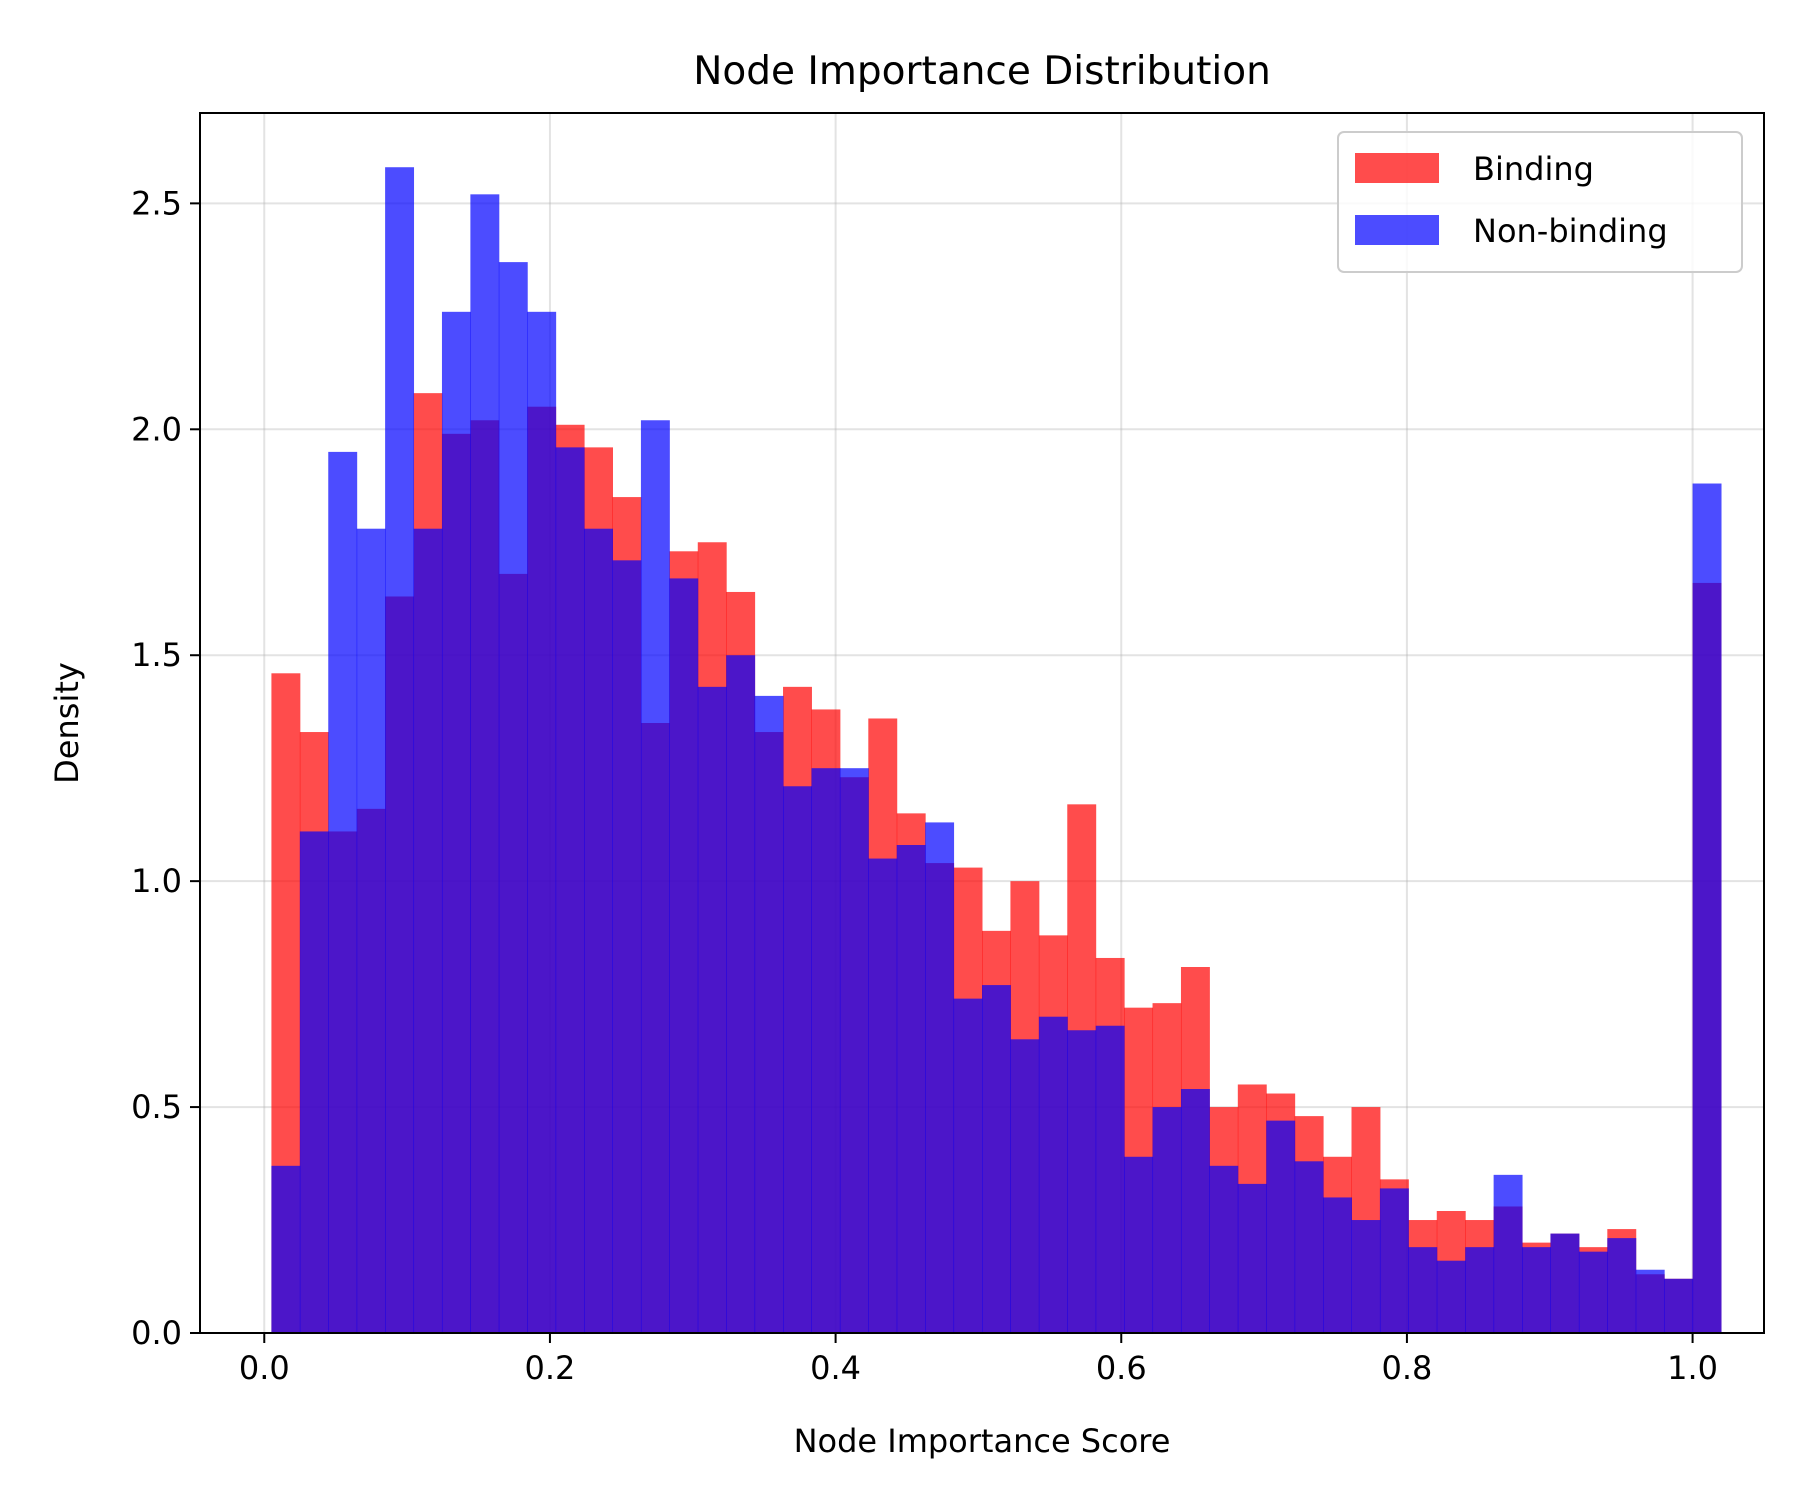 Image resolution: width=1800 pixels, height=1500 pixels. What do you see at coordinates (156, 1107) in the screenshot?
I see `y-tick-label: 0.5` at bounding box center [156, 1107].